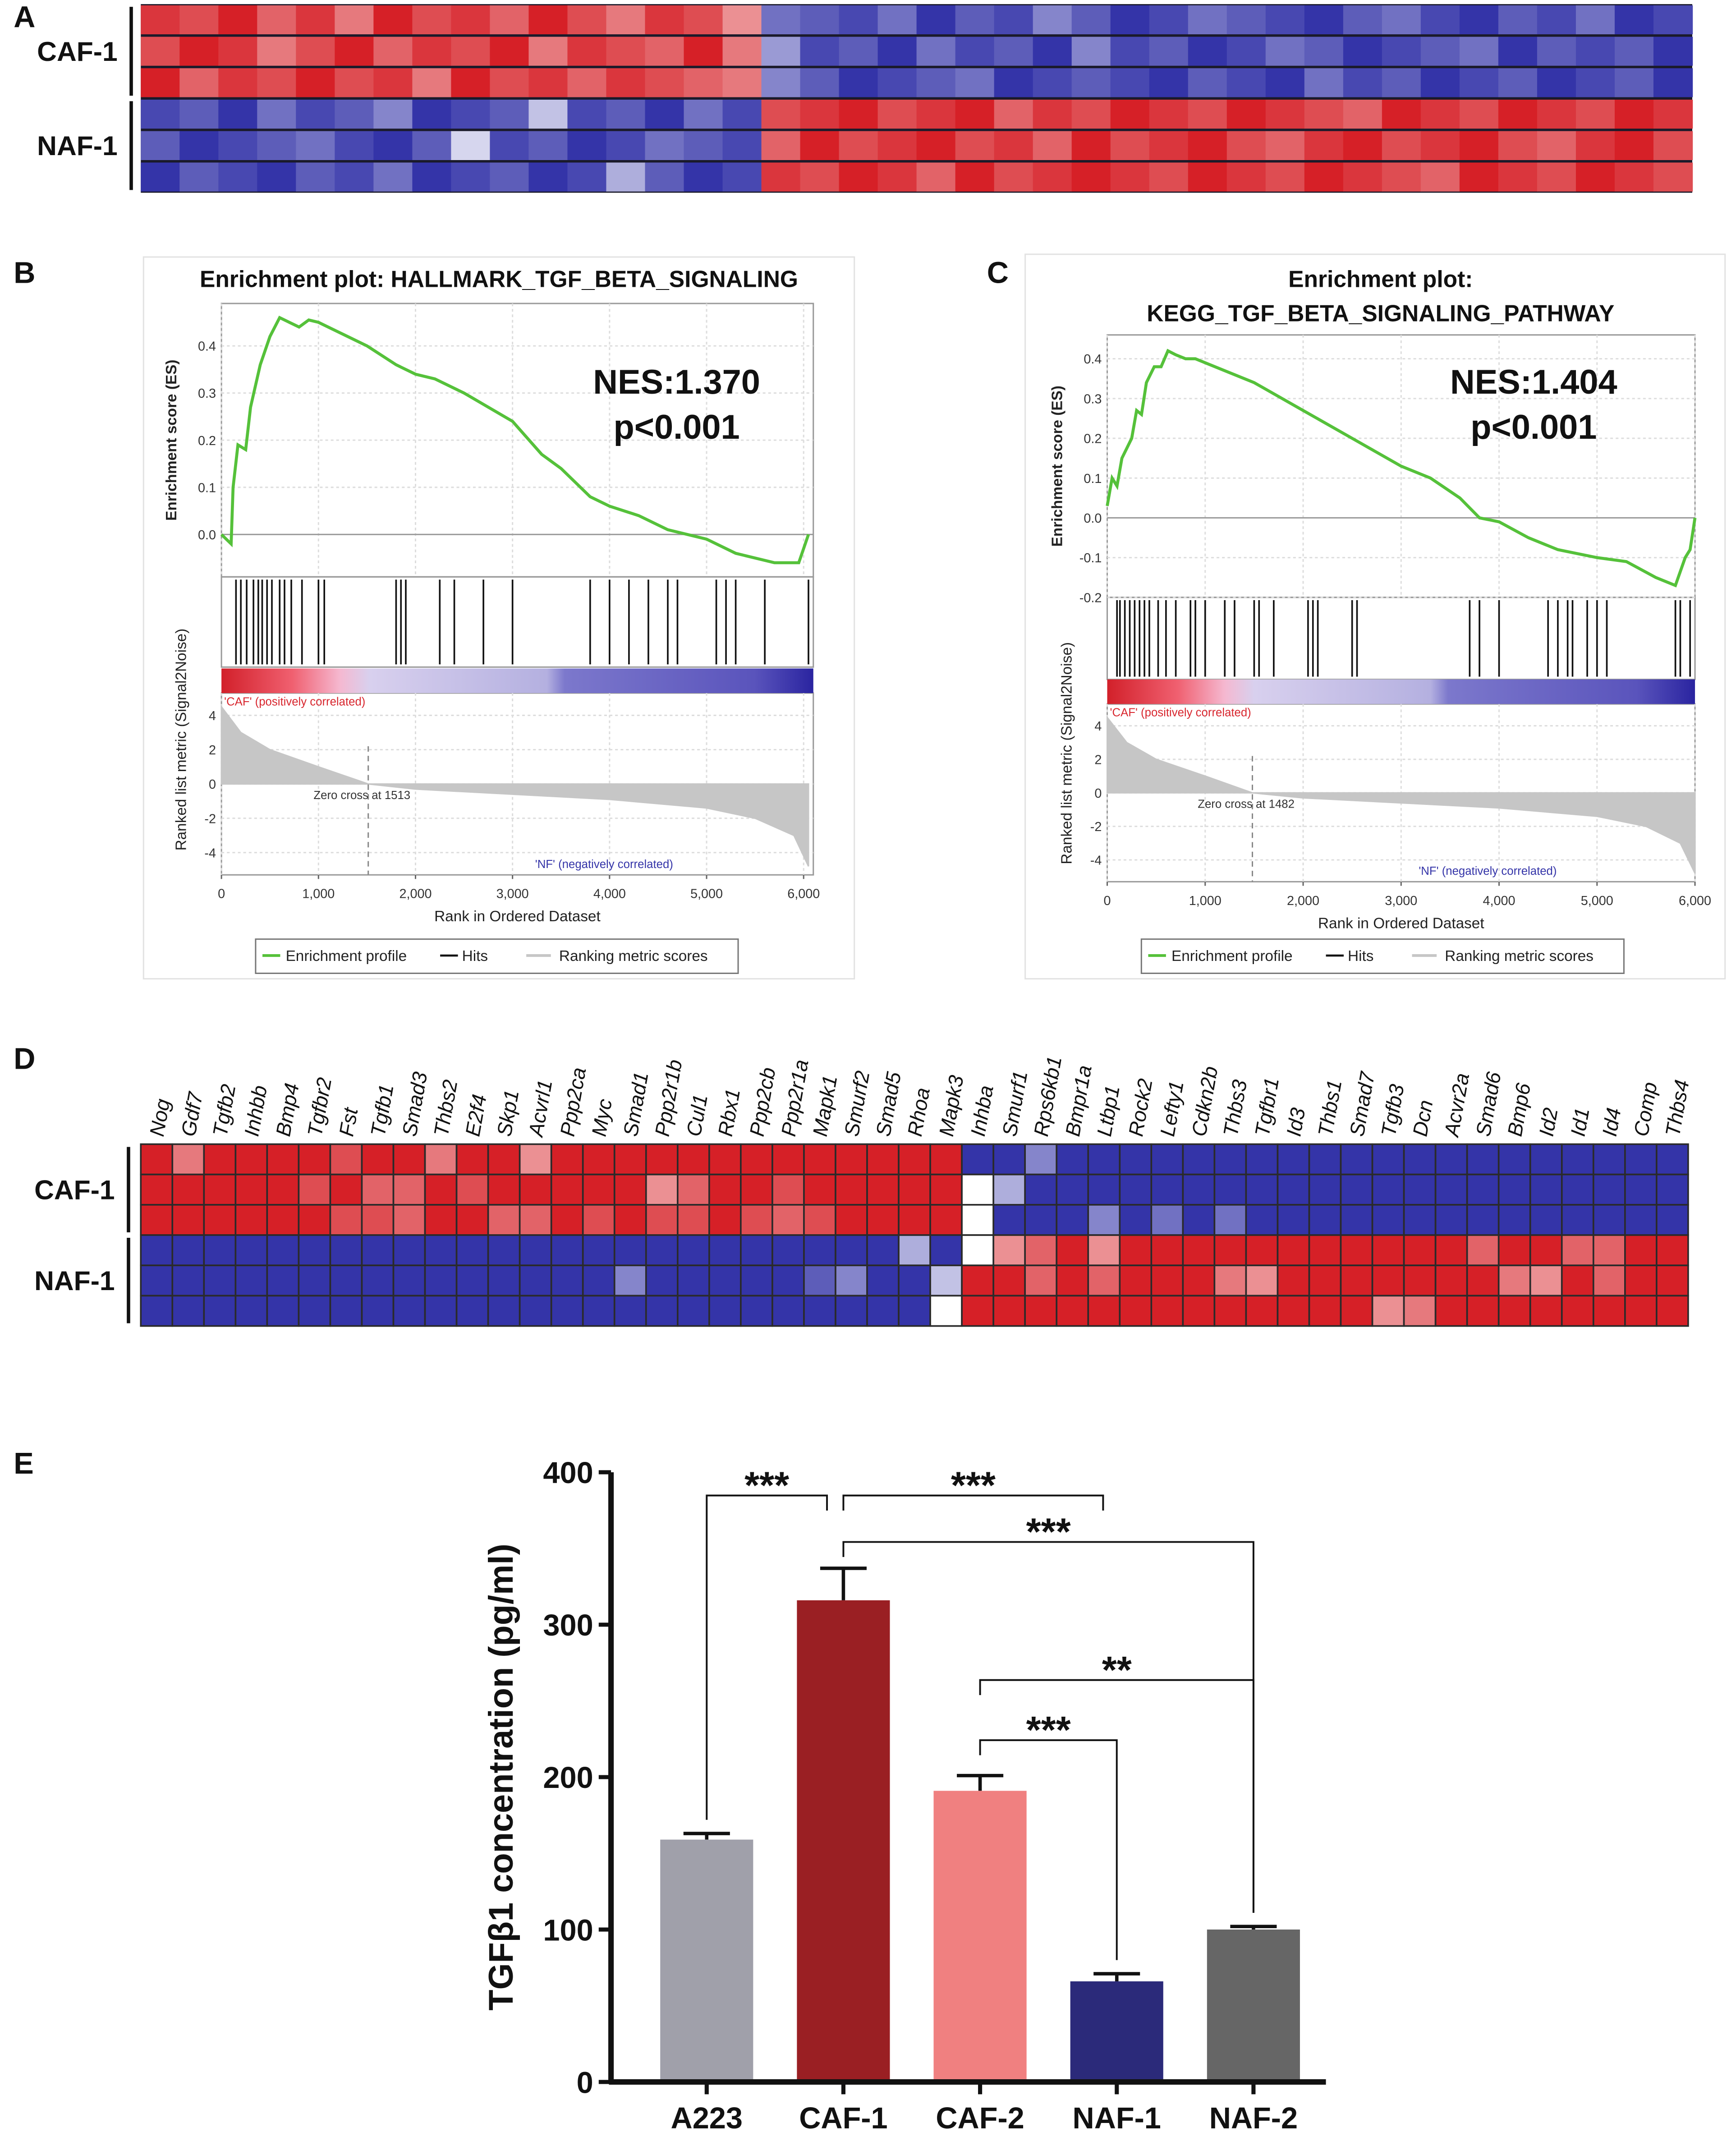 This screenshot has width=1736, height=2141. Describe the element at coordinates (980, 2118) in the screenshot. I see `x-tick-label: CAF-2` at that location.